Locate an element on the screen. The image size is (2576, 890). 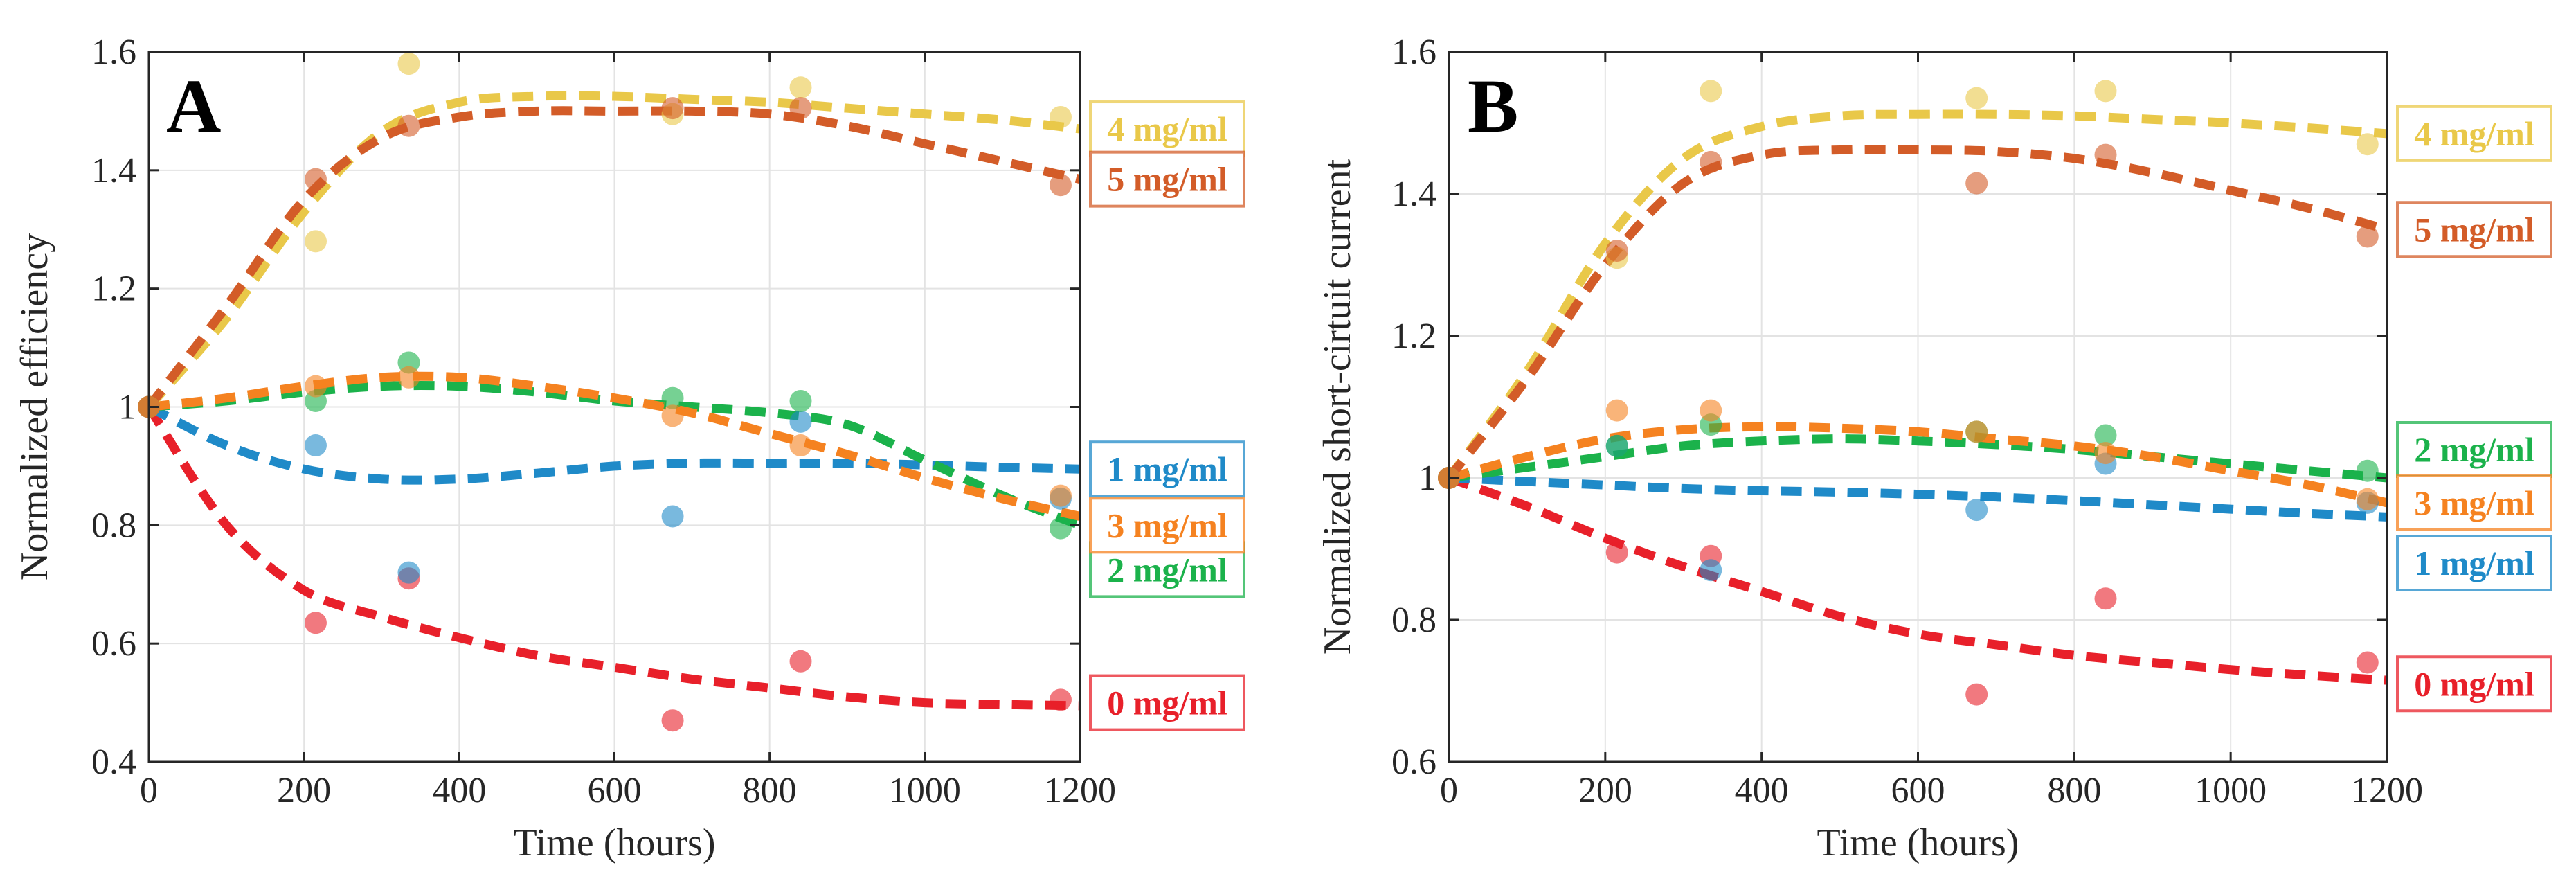
fit-line-2-mg-ml is located at coordinates (1918, 459).